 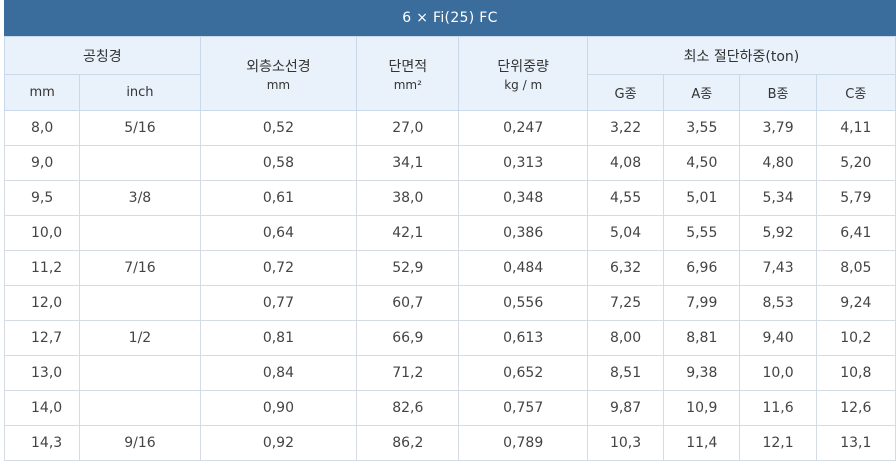 What do you see at coordinates (855, 233) in the screenshot?
I see `cell-grade-c: 6,41` at bounding box center [855, 233].